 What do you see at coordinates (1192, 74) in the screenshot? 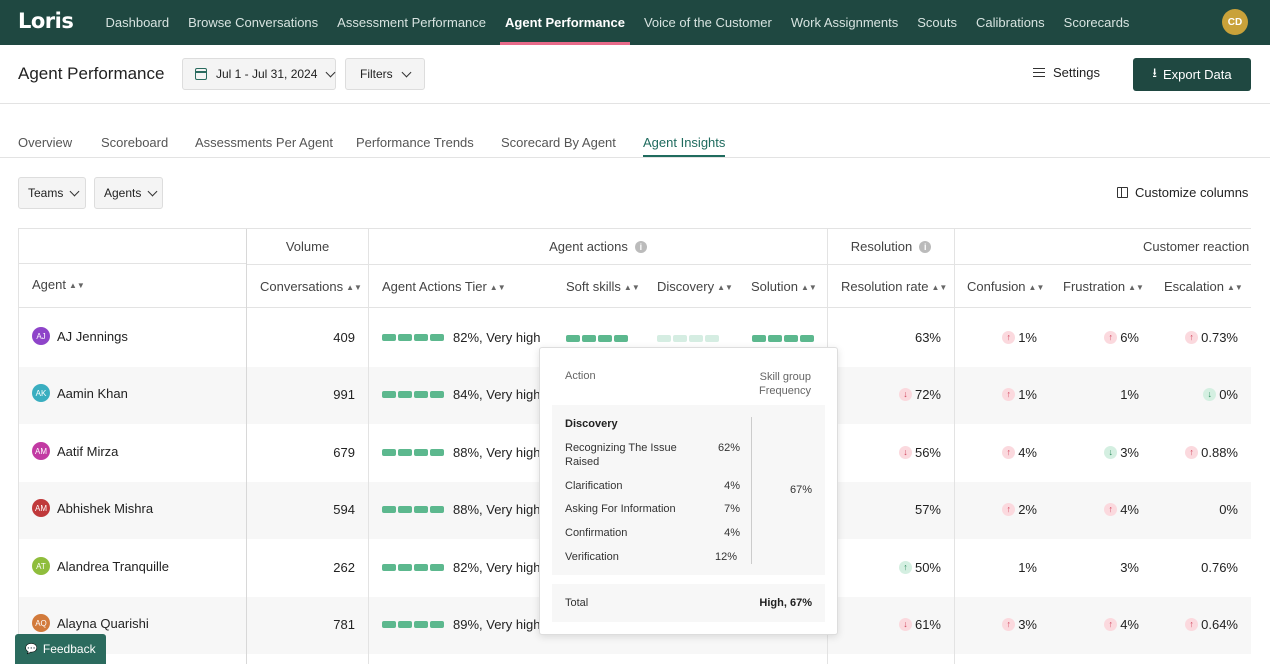
I see `export-data-button: ⭳ Export Data` at bounding box center [1192, 74].